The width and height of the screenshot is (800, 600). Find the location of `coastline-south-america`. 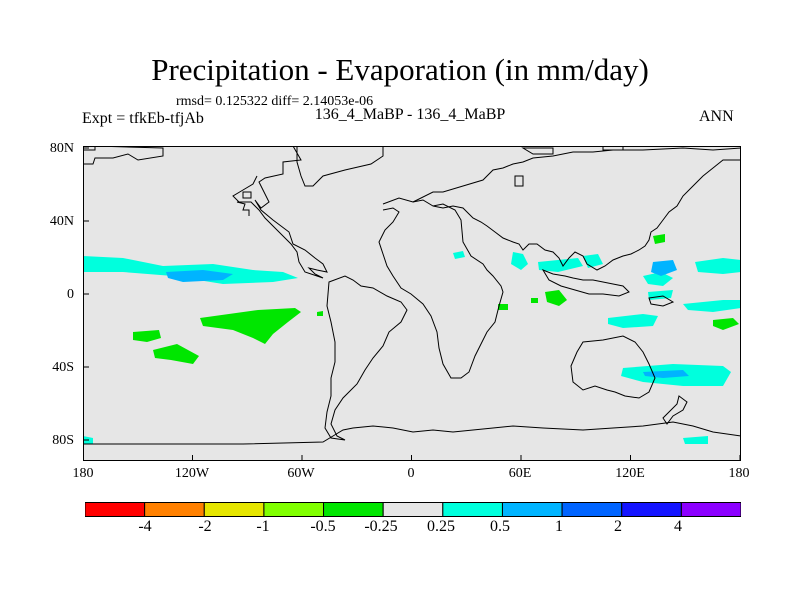

coastline-south-america is located at coordinates (366, 358).